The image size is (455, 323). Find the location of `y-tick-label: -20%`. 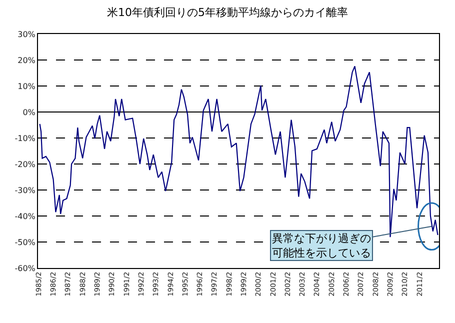

y-tick-label: -20% is located at coordinates (25, 164).